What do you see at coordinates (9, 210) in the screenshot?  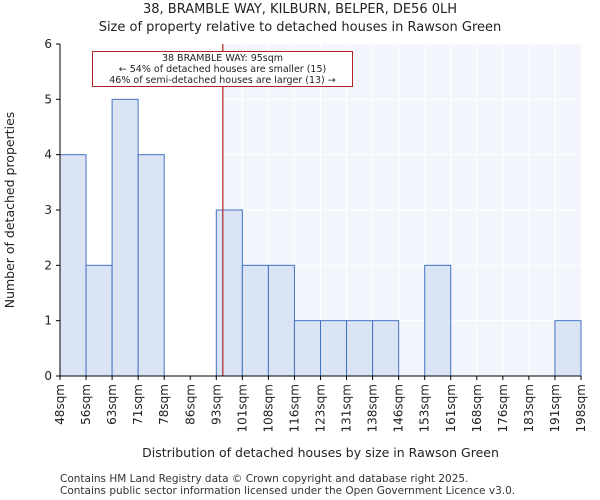 I see `y-axis-title: Number of detached properties` at bounding box center [9, 210].